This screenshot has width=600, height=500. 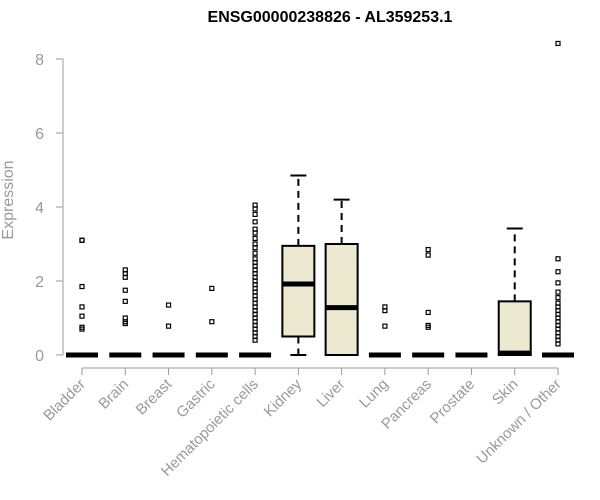 I want to click on x-tick-label: Skin, so click(x=505, y=392).